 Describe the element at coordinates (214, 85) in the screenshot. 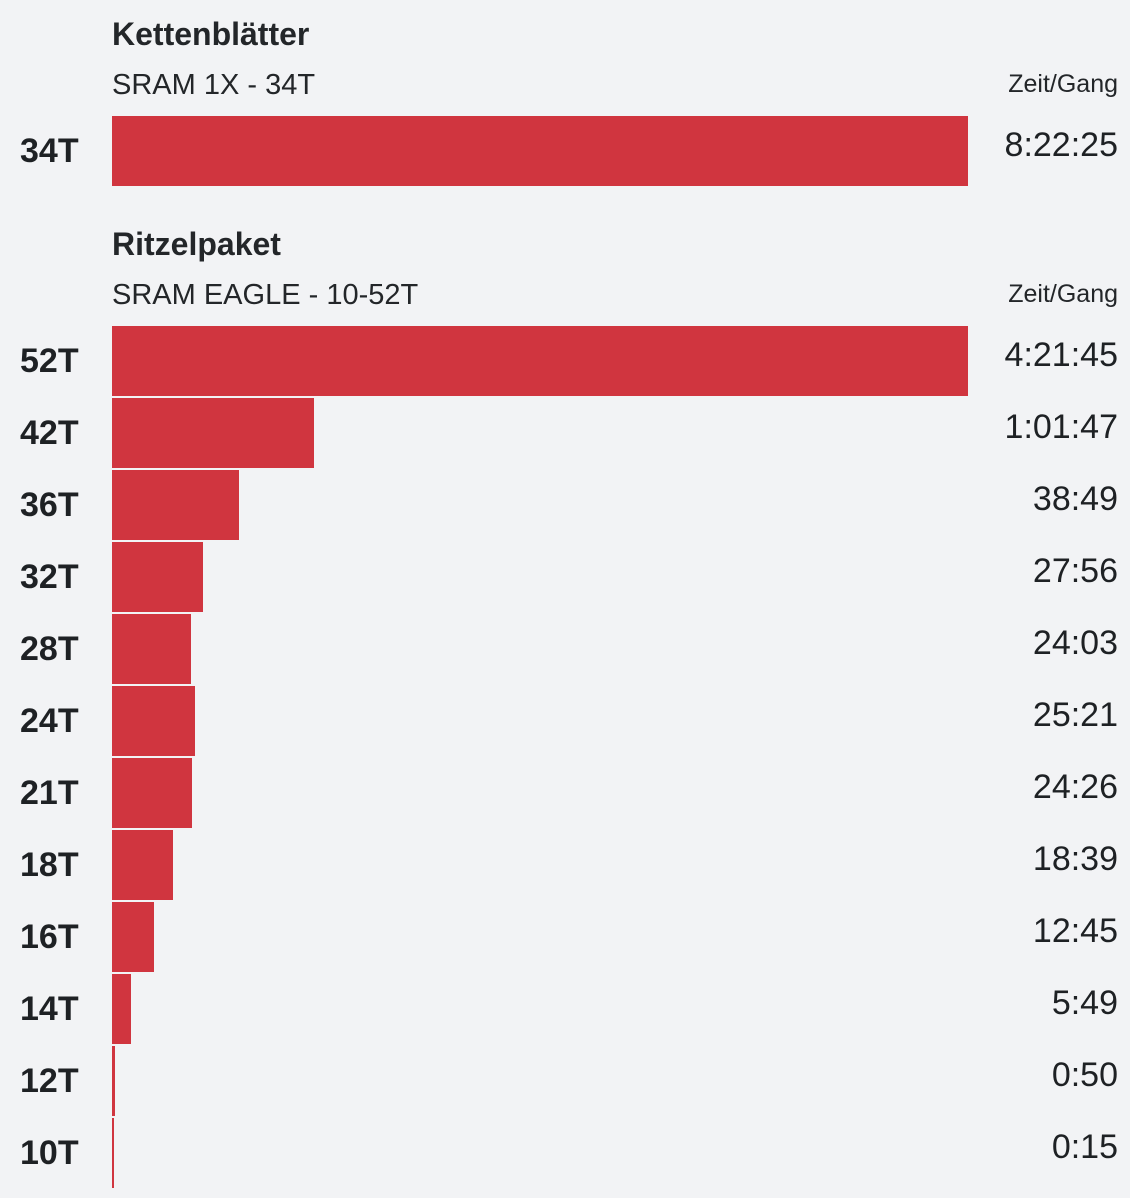

I see `chainring-subtitle: SRAM 1X - 34T` at that location.